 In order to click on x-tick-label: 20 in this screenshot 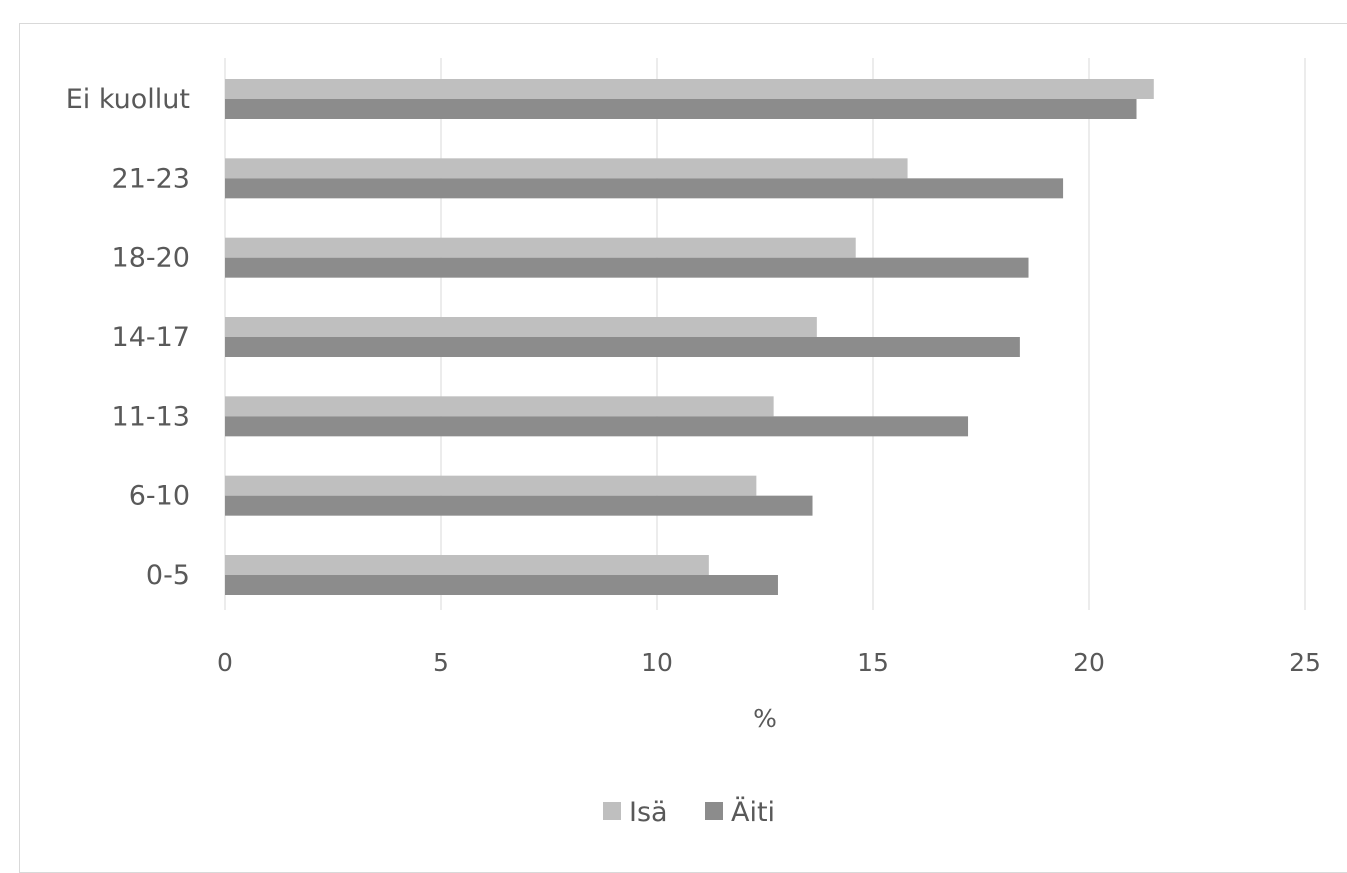, I will do `click(1089, 662)`.